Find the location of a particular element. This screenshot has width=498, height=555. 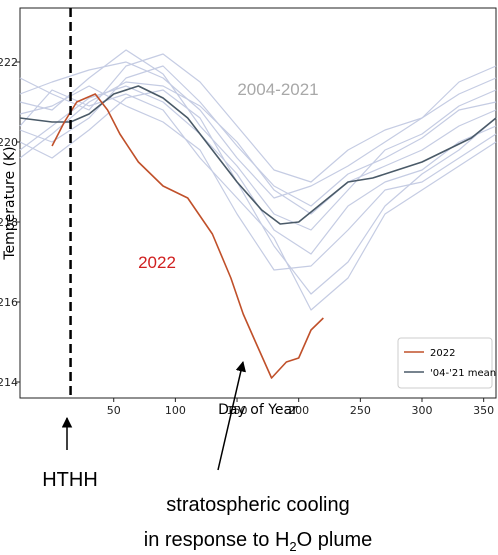

caption: in response to H2O plume is located at coordinates (258, 541).